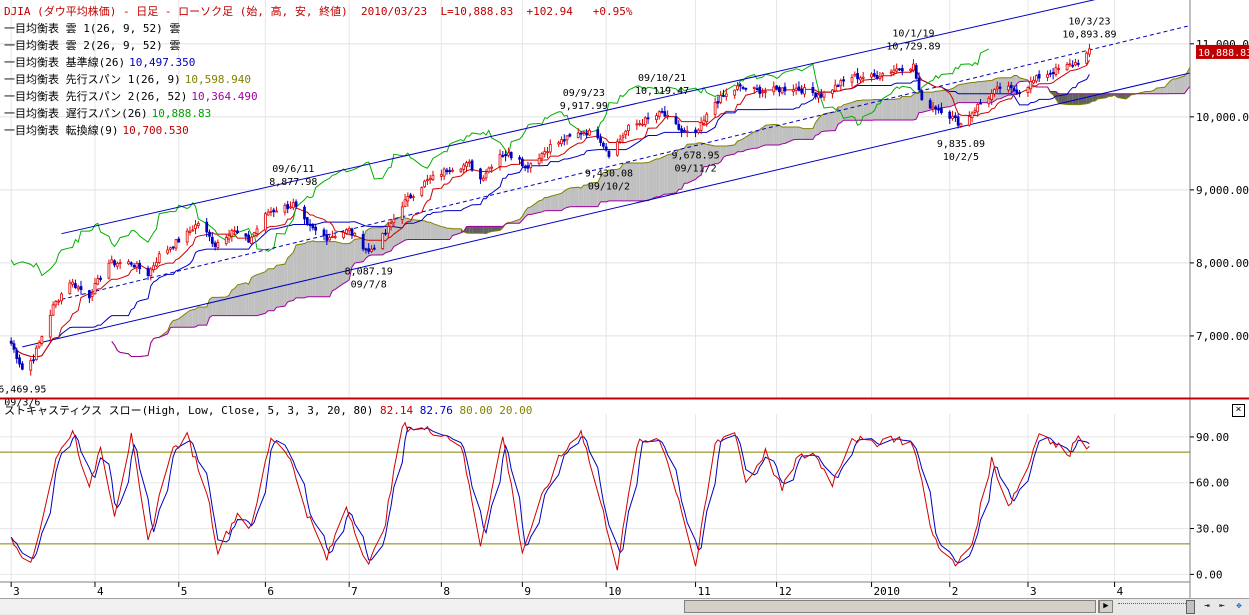 The height and width of the screenshot is (615, 1249). Describe the element at coordinates (318, 96) in the screenshot. I see `legend-item: 一目均衡表 先行スパン 2(26, 52)10,364.490` at that location.